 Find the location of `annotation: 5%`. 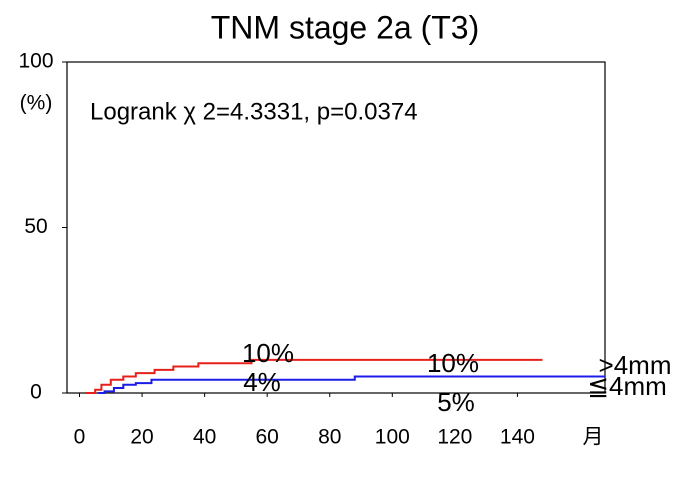

annotation: 5% is located at coordinates (456, 402).